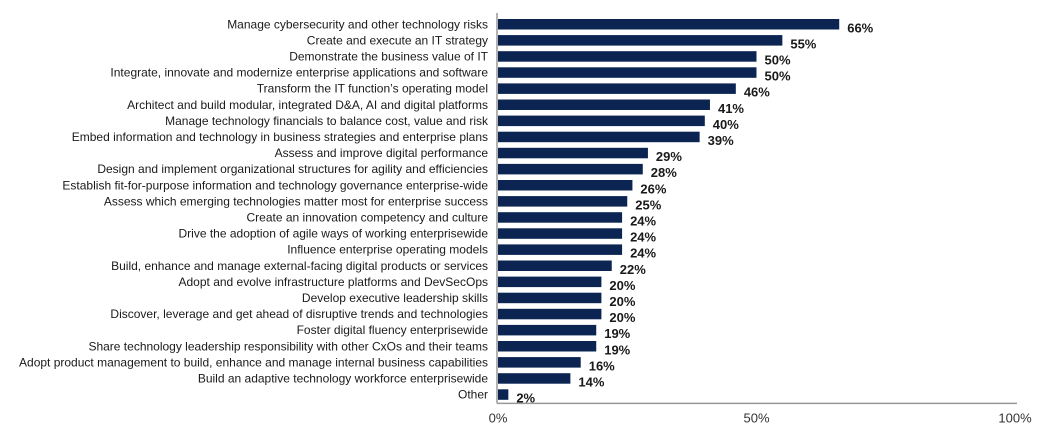  What do you see at coordinates (633, 269) in the screenshot?
I see `value-label: 22%` at bounding box center [633, 269].